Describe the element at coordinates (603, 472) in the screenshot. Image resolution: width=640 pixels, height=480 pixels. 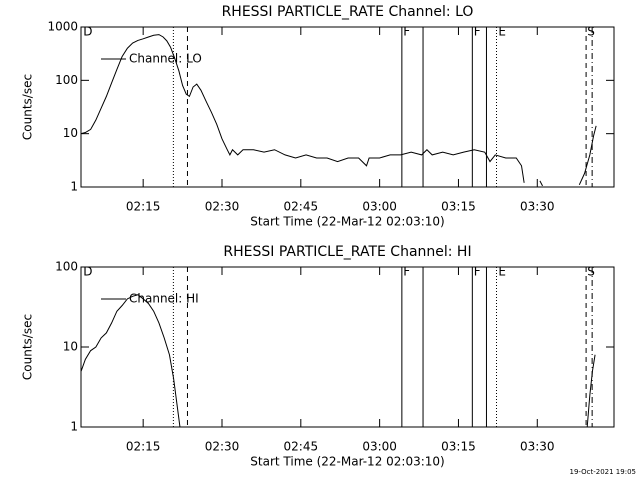
I see `footer: 19-Oct-2021 19:05` at that location.